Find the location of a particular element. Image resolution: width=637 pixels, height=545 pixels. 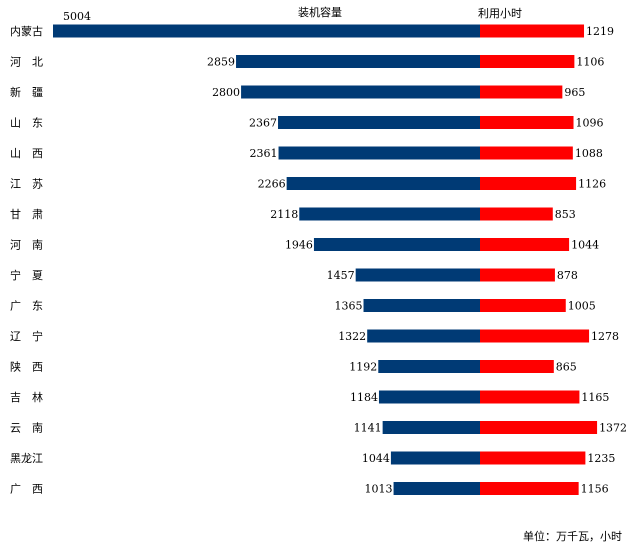

data-label-capacity: 2367 is located at coordinates (263, 123).